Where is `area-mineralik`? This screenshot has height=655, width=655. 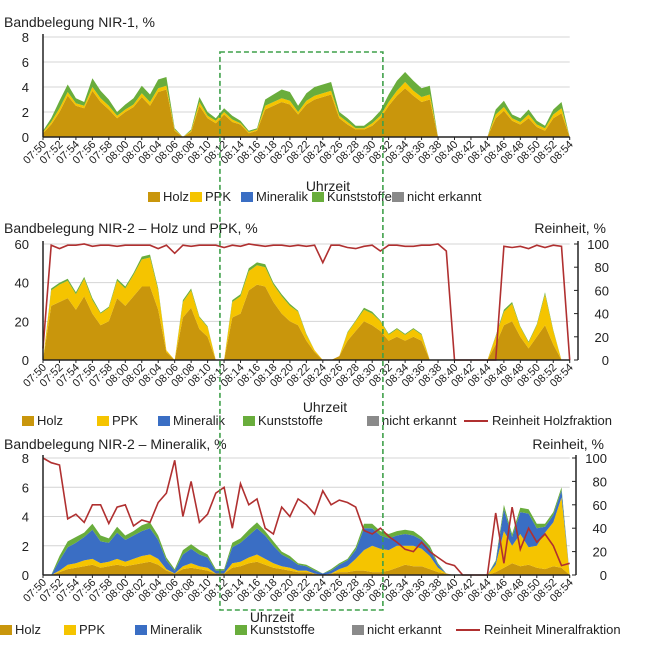 area-mineralik is located at coordinates (306, 532).